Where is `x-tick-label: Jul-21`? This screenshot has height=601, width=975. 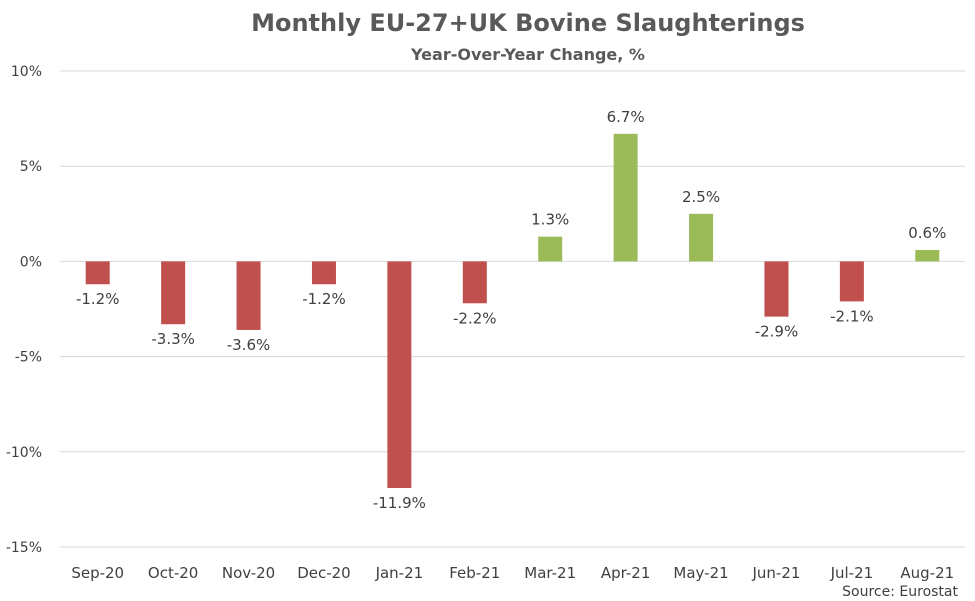 x-tick-label: Jul-21 is located at coordinates (852, 573).